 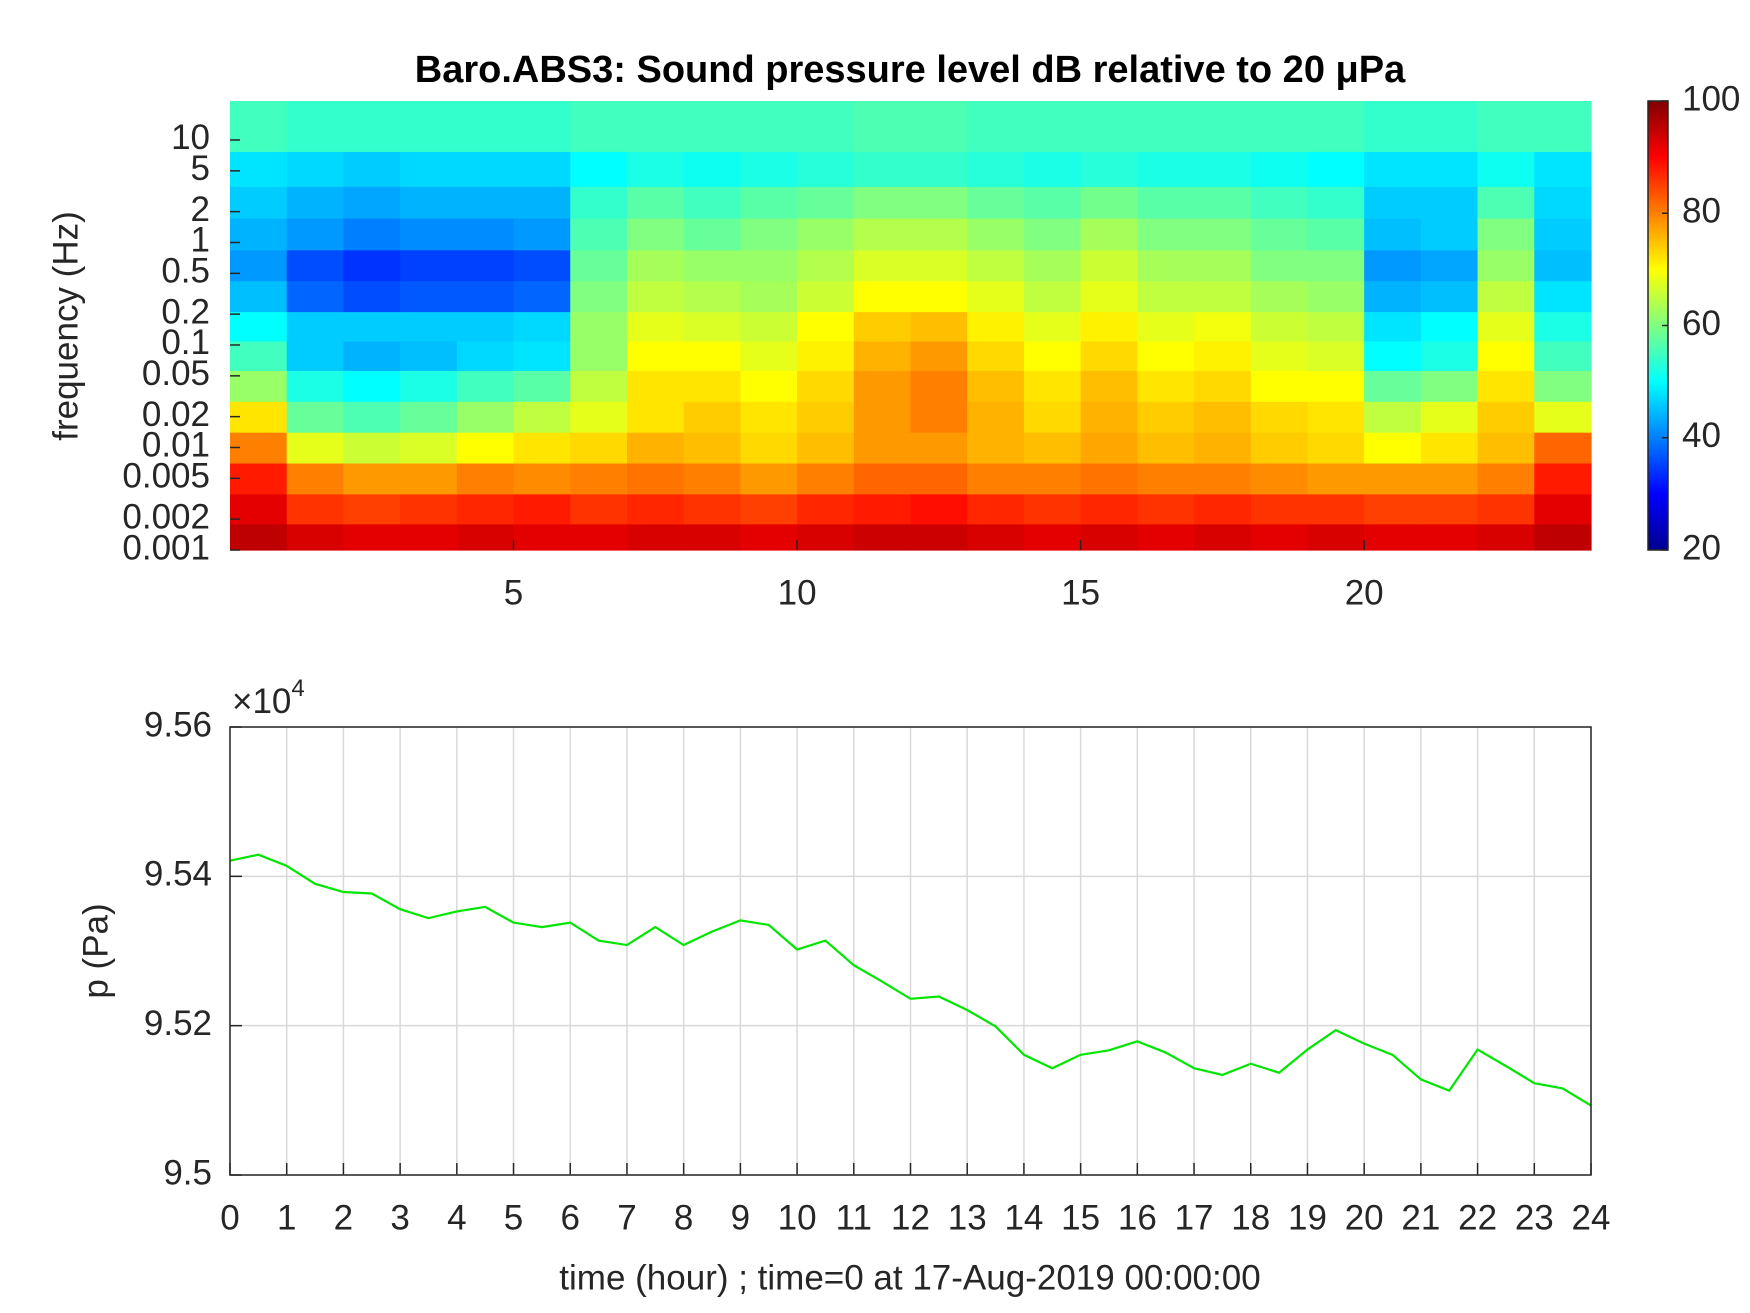 What do you see at coordinates (166, 547) in the screenshot?
I see `y-tick-label: 0.001` at bounding box center [166, 547].